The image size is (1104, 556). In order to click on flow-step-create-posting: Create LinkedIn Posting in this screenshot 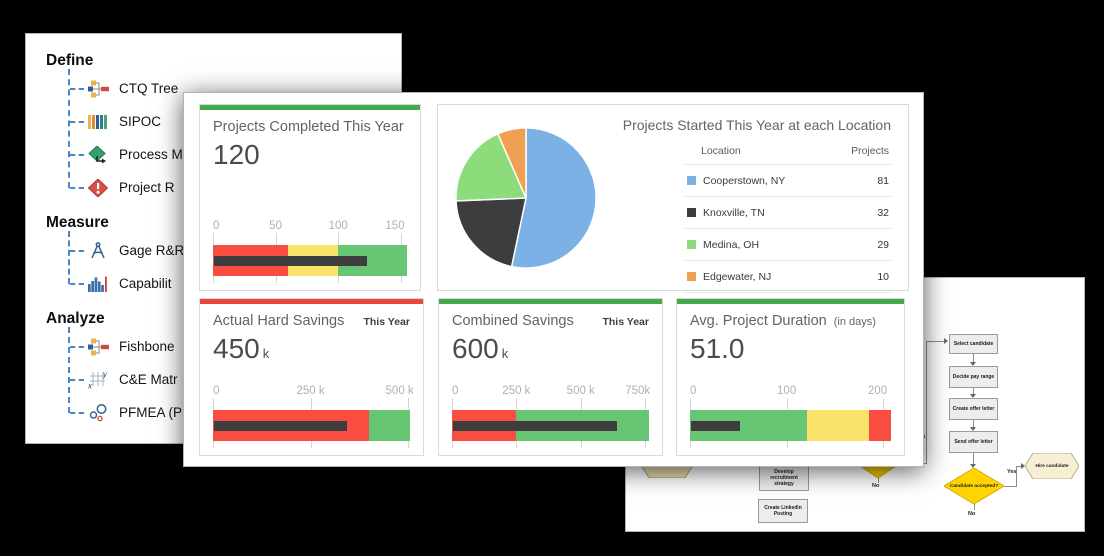, I will do `click(783, 511)`.